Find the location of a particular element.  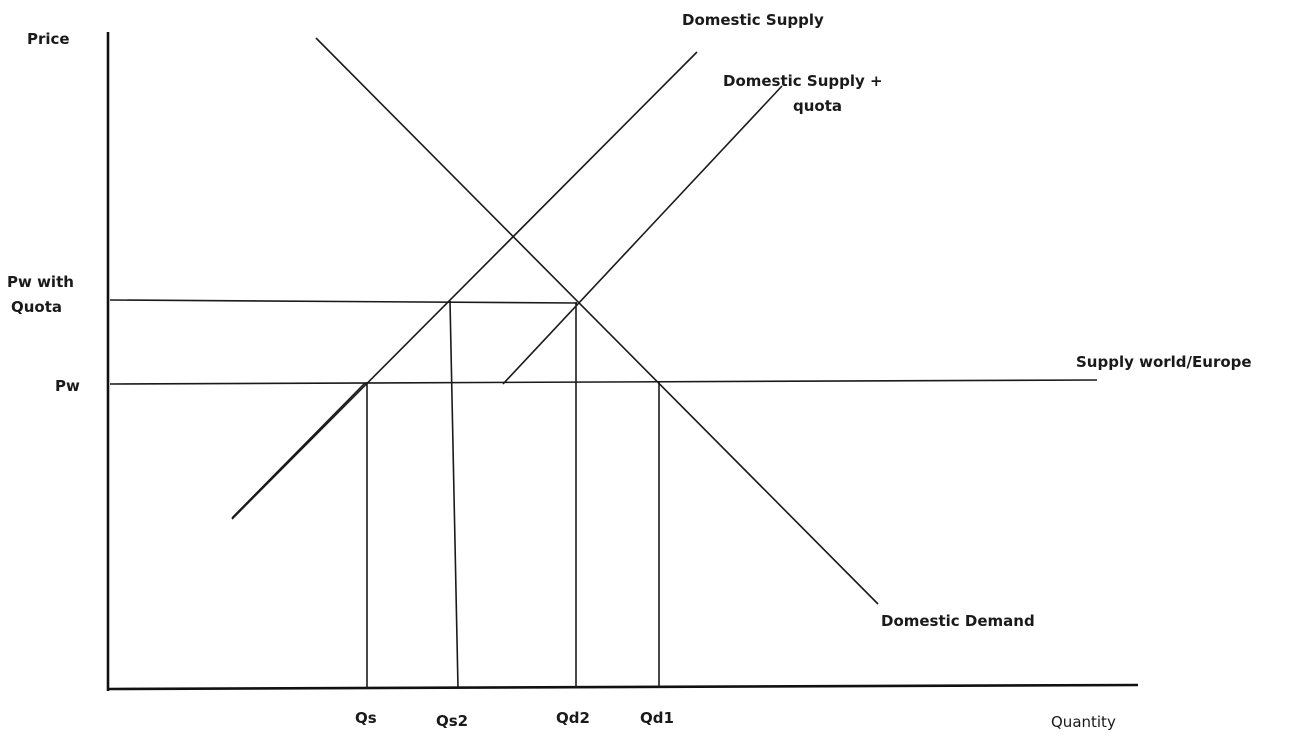

qs2-drop-line is located at coordinates (454, 494).